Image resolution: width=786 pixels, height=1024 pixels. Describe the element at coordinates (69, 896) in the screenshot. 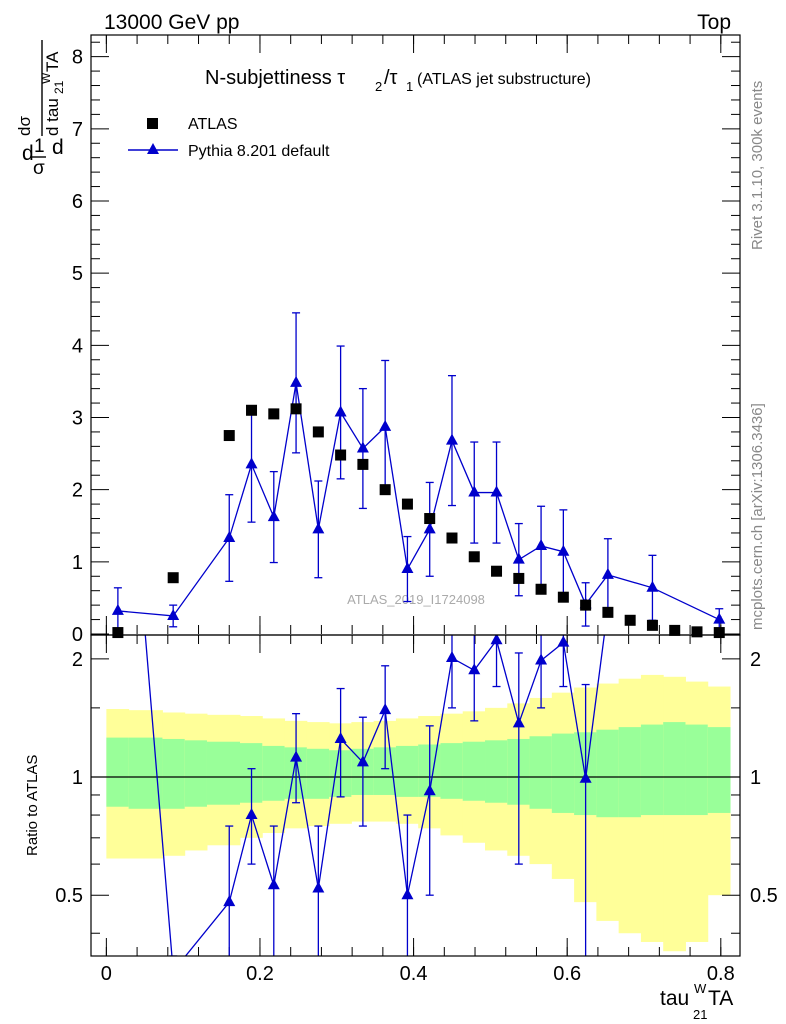

I see `ratio-ytick-label-left: 0.5` at that location.